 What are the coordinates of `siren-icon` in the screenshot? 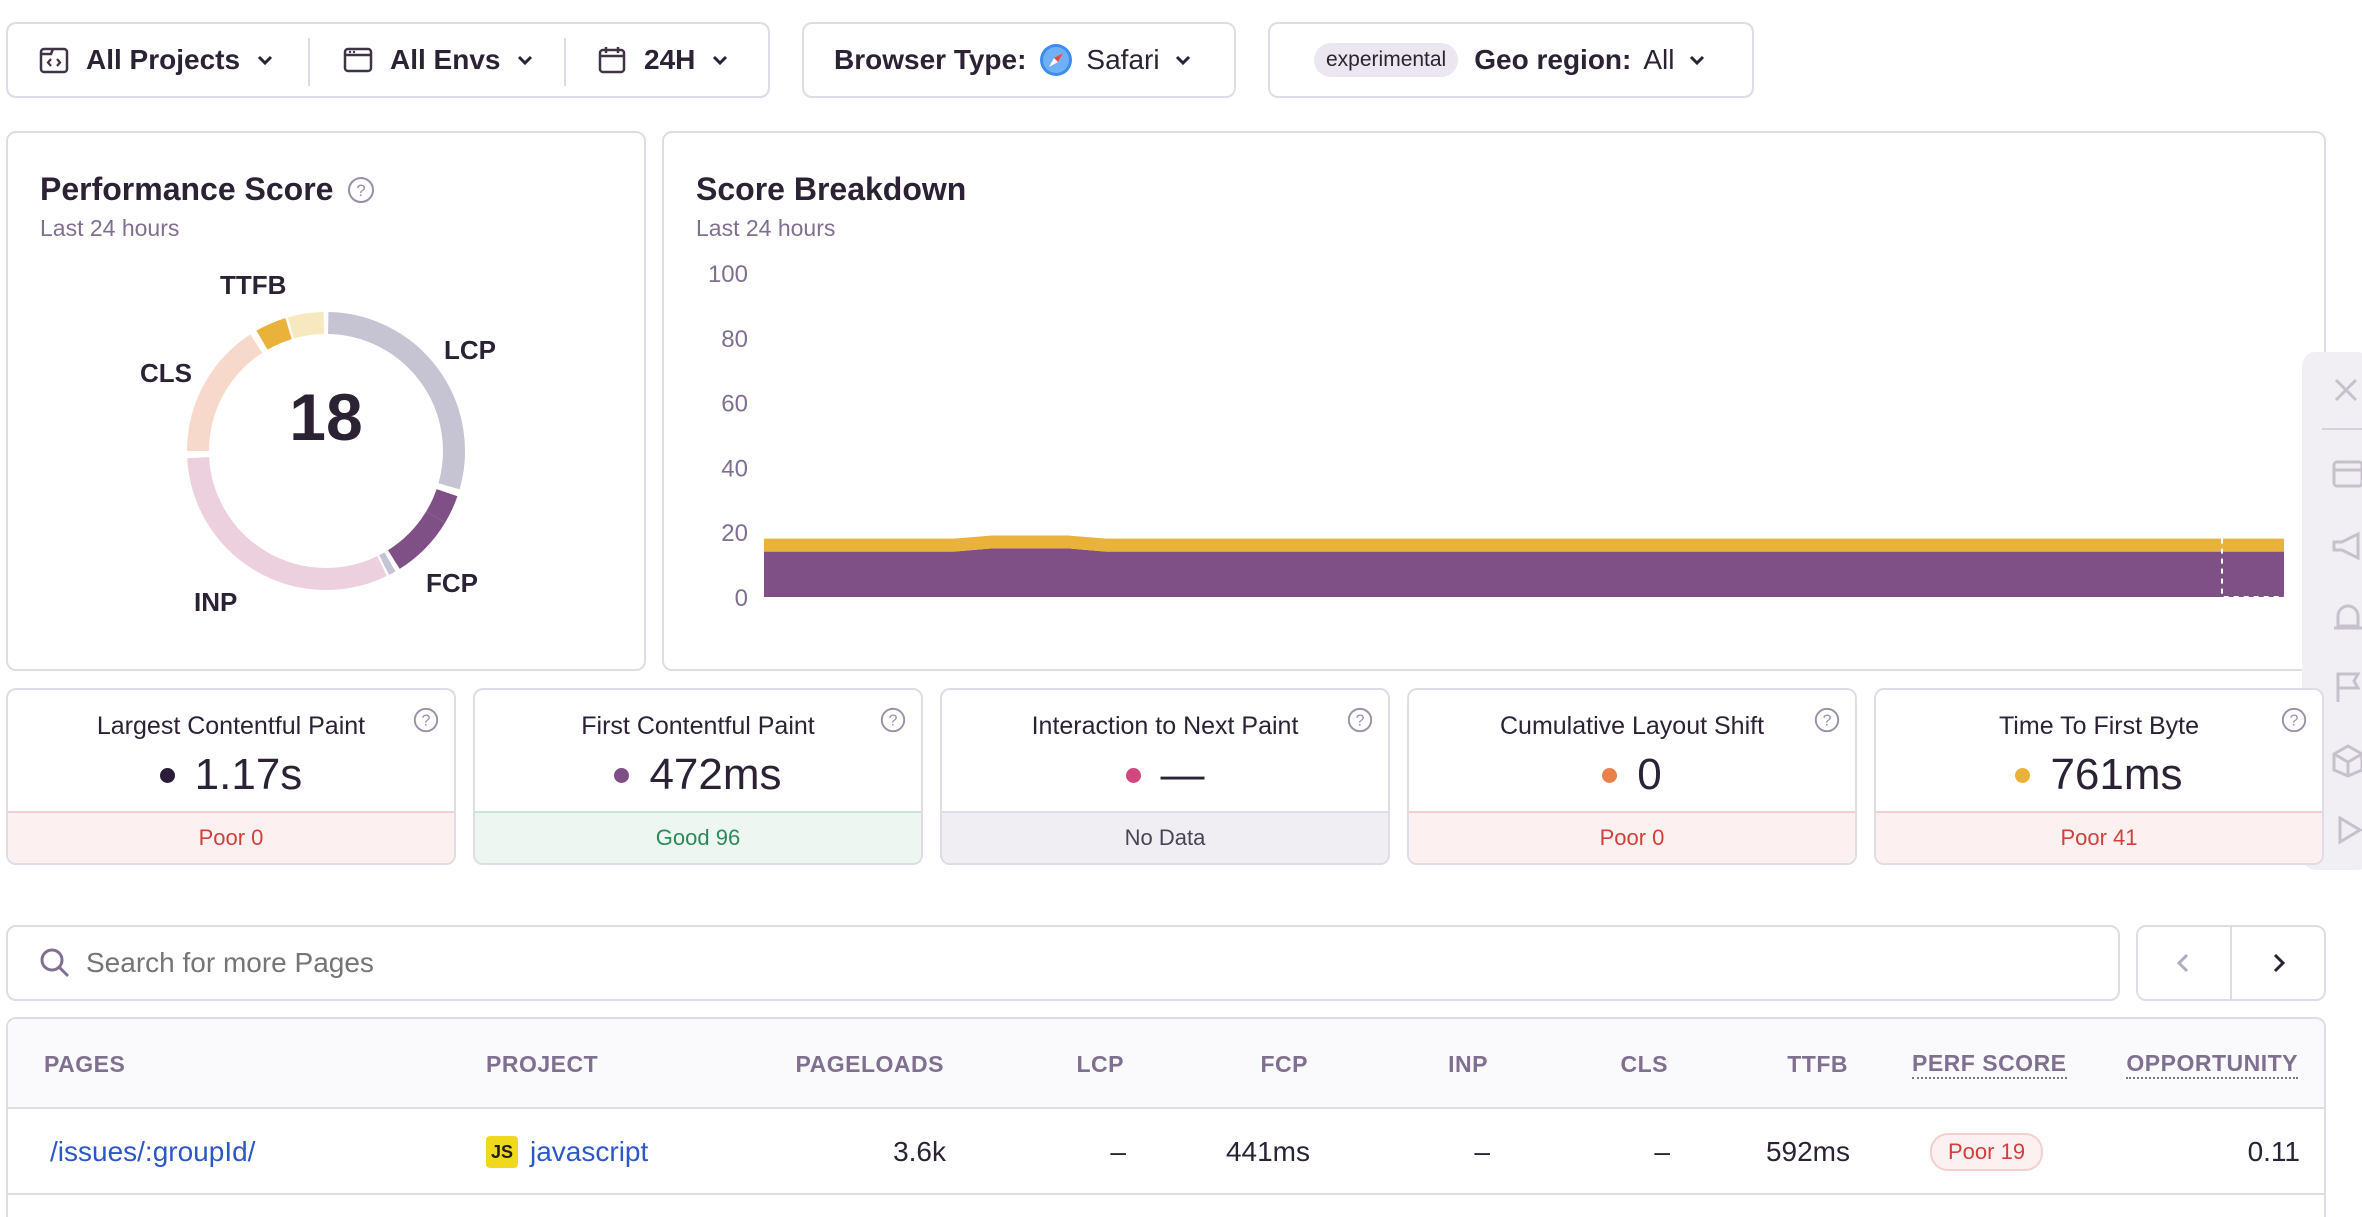 It's located at (2345, 616).